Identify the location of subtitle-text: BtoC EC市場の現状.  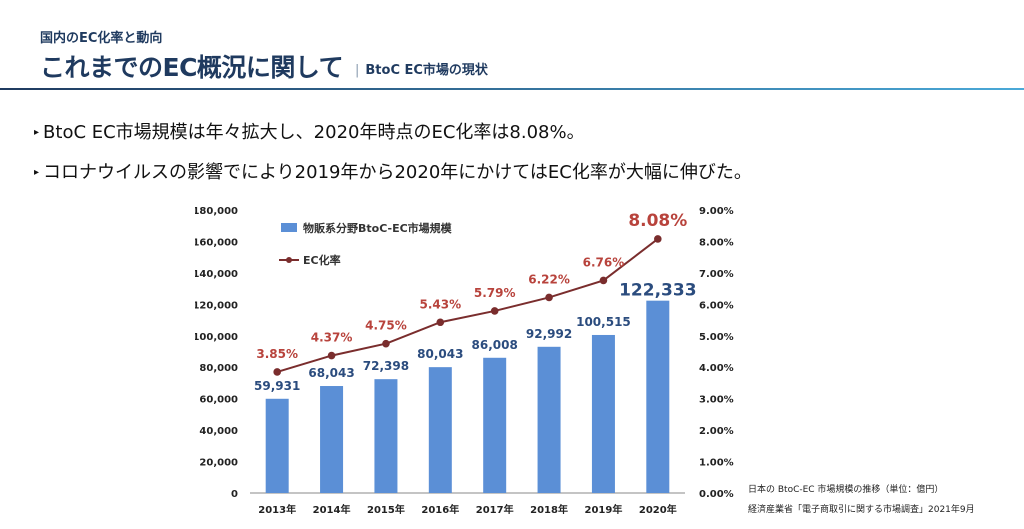
(426, 70).